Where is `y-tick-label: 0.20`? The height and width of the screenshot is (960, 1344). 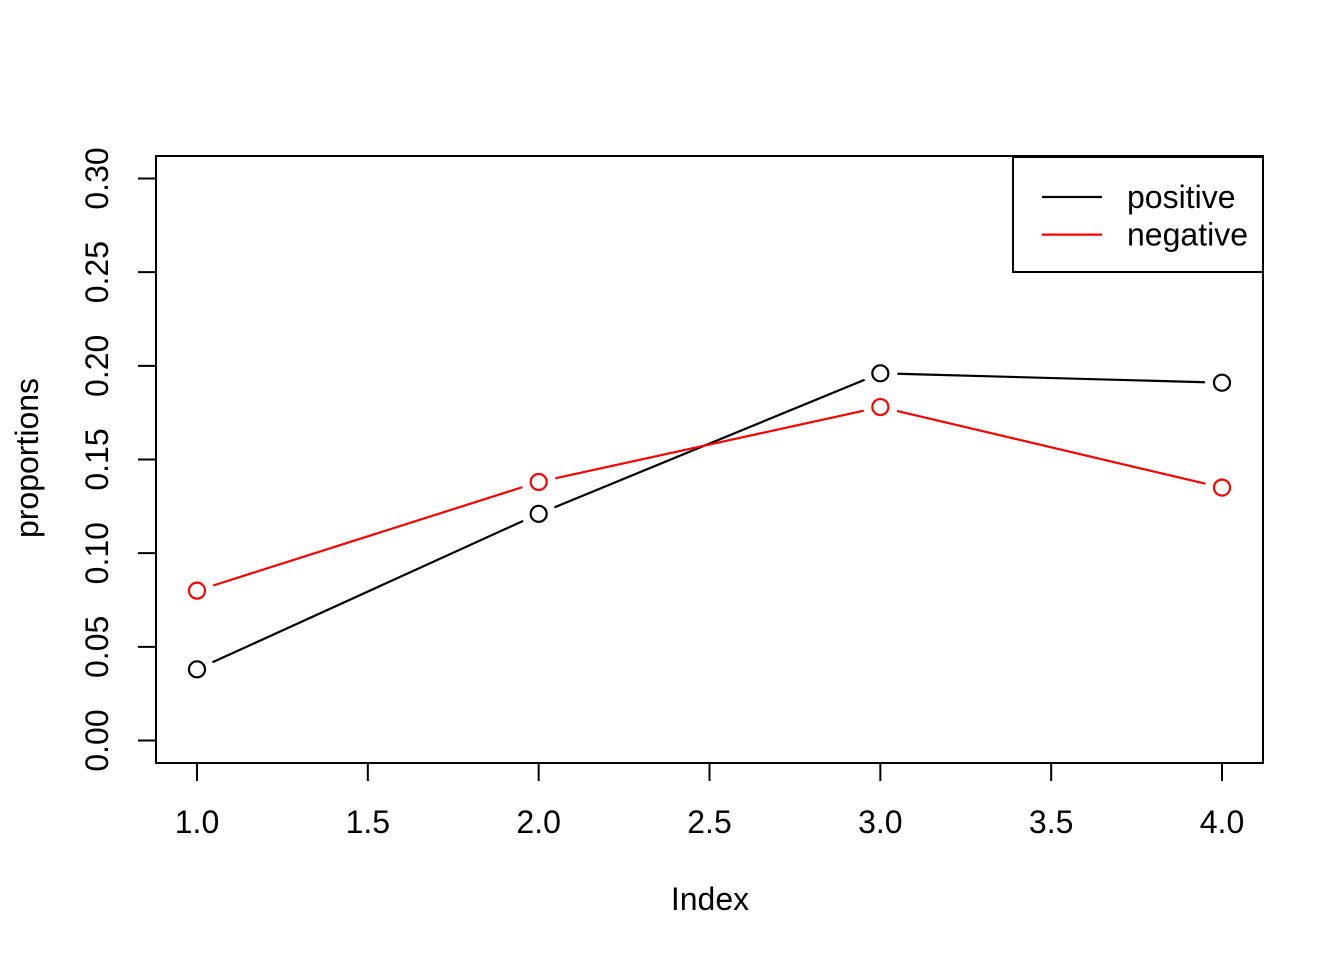 y-tick-label: 0.20 is located at coordinates (97, 366).